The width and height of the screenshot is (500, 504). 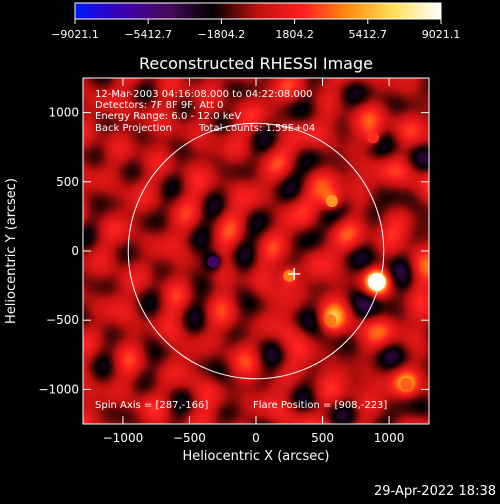 I want to click on x-tick-label: 0, so click(x=256, y=438).